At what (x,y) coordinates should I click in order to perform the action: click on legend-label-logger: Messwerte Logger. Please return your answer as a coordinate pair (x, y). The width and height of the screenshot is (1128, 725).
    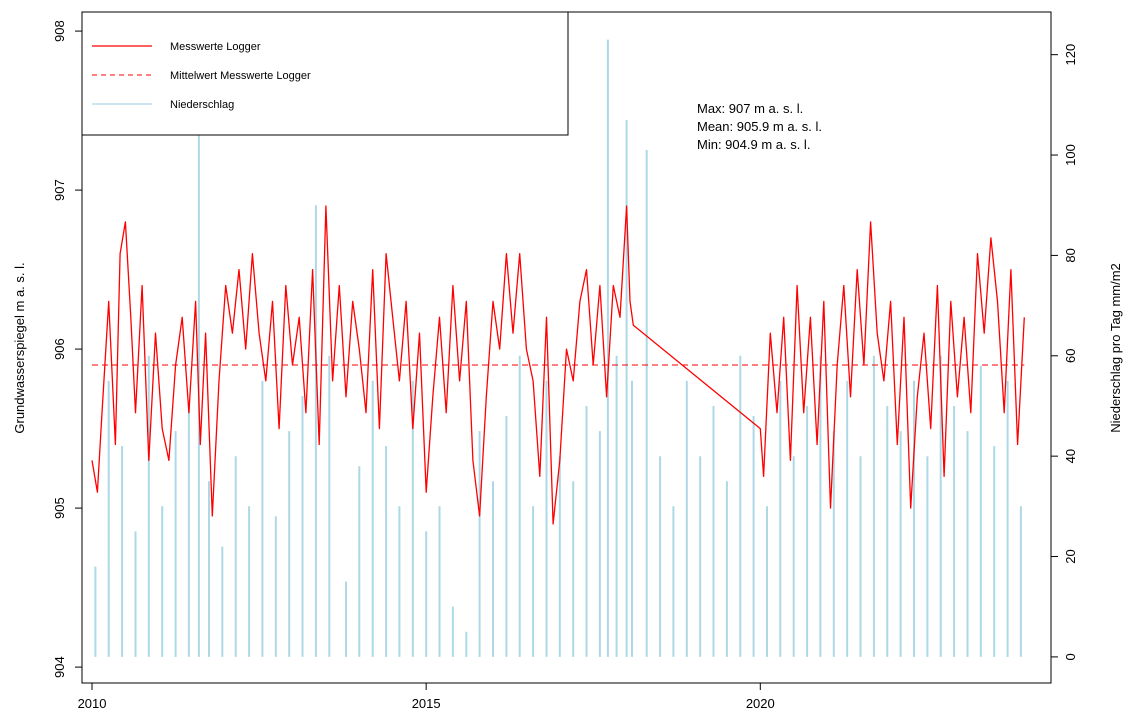
    Looking at the image, I should click on (215, 47).